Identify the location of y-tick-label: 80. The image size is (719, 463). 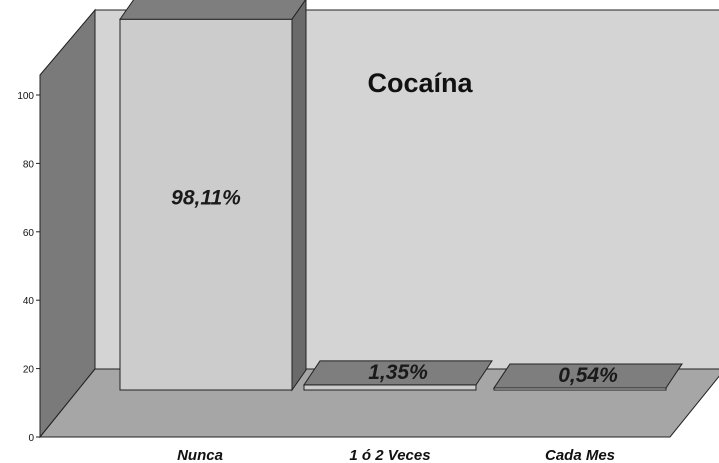
(29, 164).